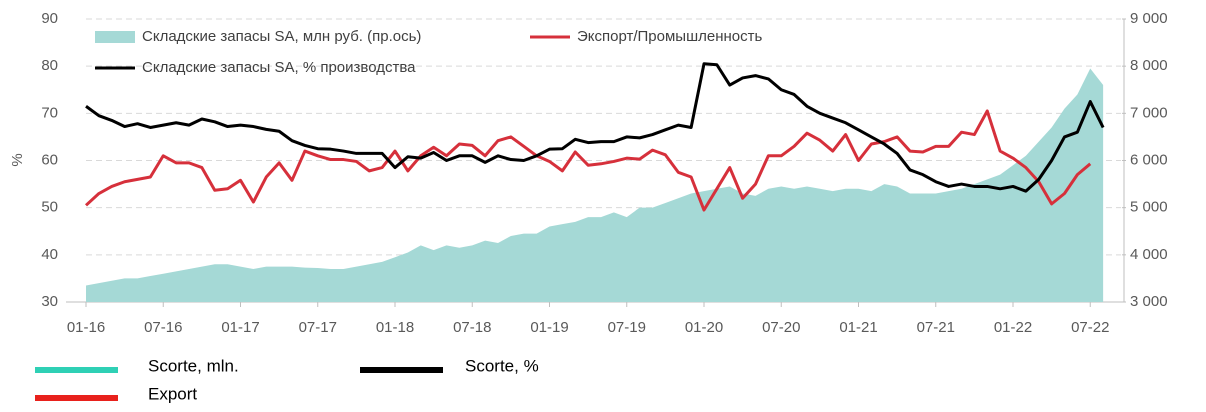 The image size is (1206, 412). Describe the element at coordinates (163, 327) in the screenshot. I see `x-tick-label: 07-16` at that location.